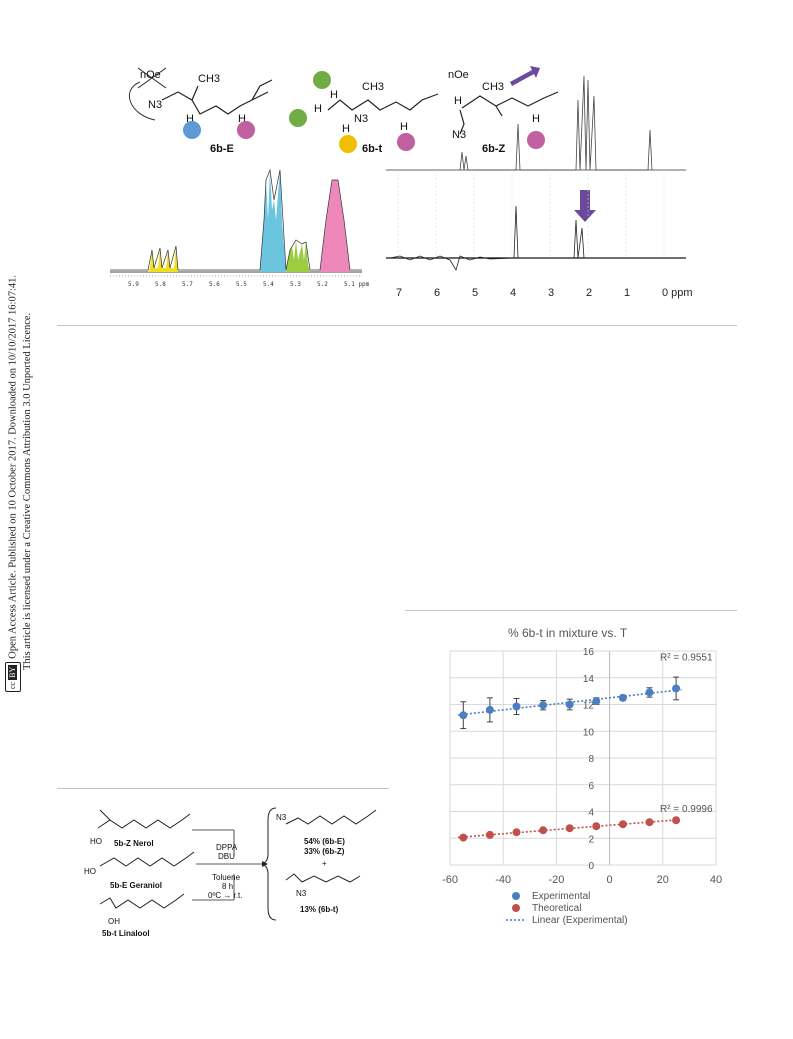 The height and width of the screenshot is (1039, 793). I want to click on structure-6b-t: H H CH3 H N3 H 6b-t, so click(364, 113).